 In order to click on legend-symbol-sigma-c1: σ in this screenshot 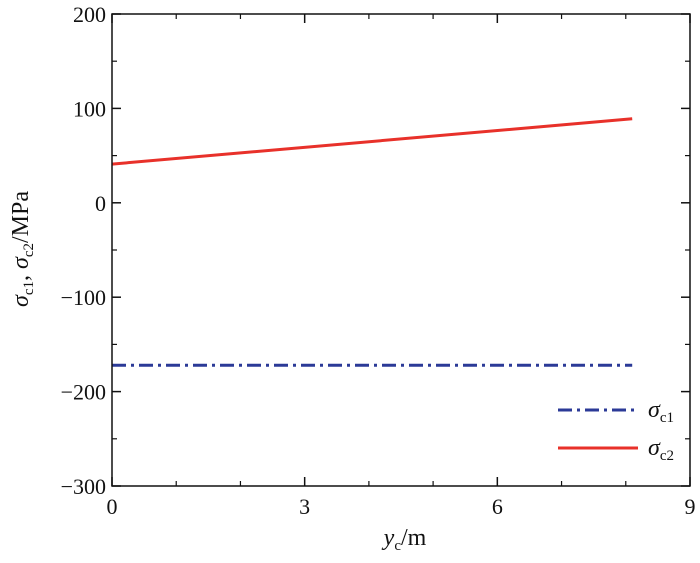, I will do `click(654, 410)`.